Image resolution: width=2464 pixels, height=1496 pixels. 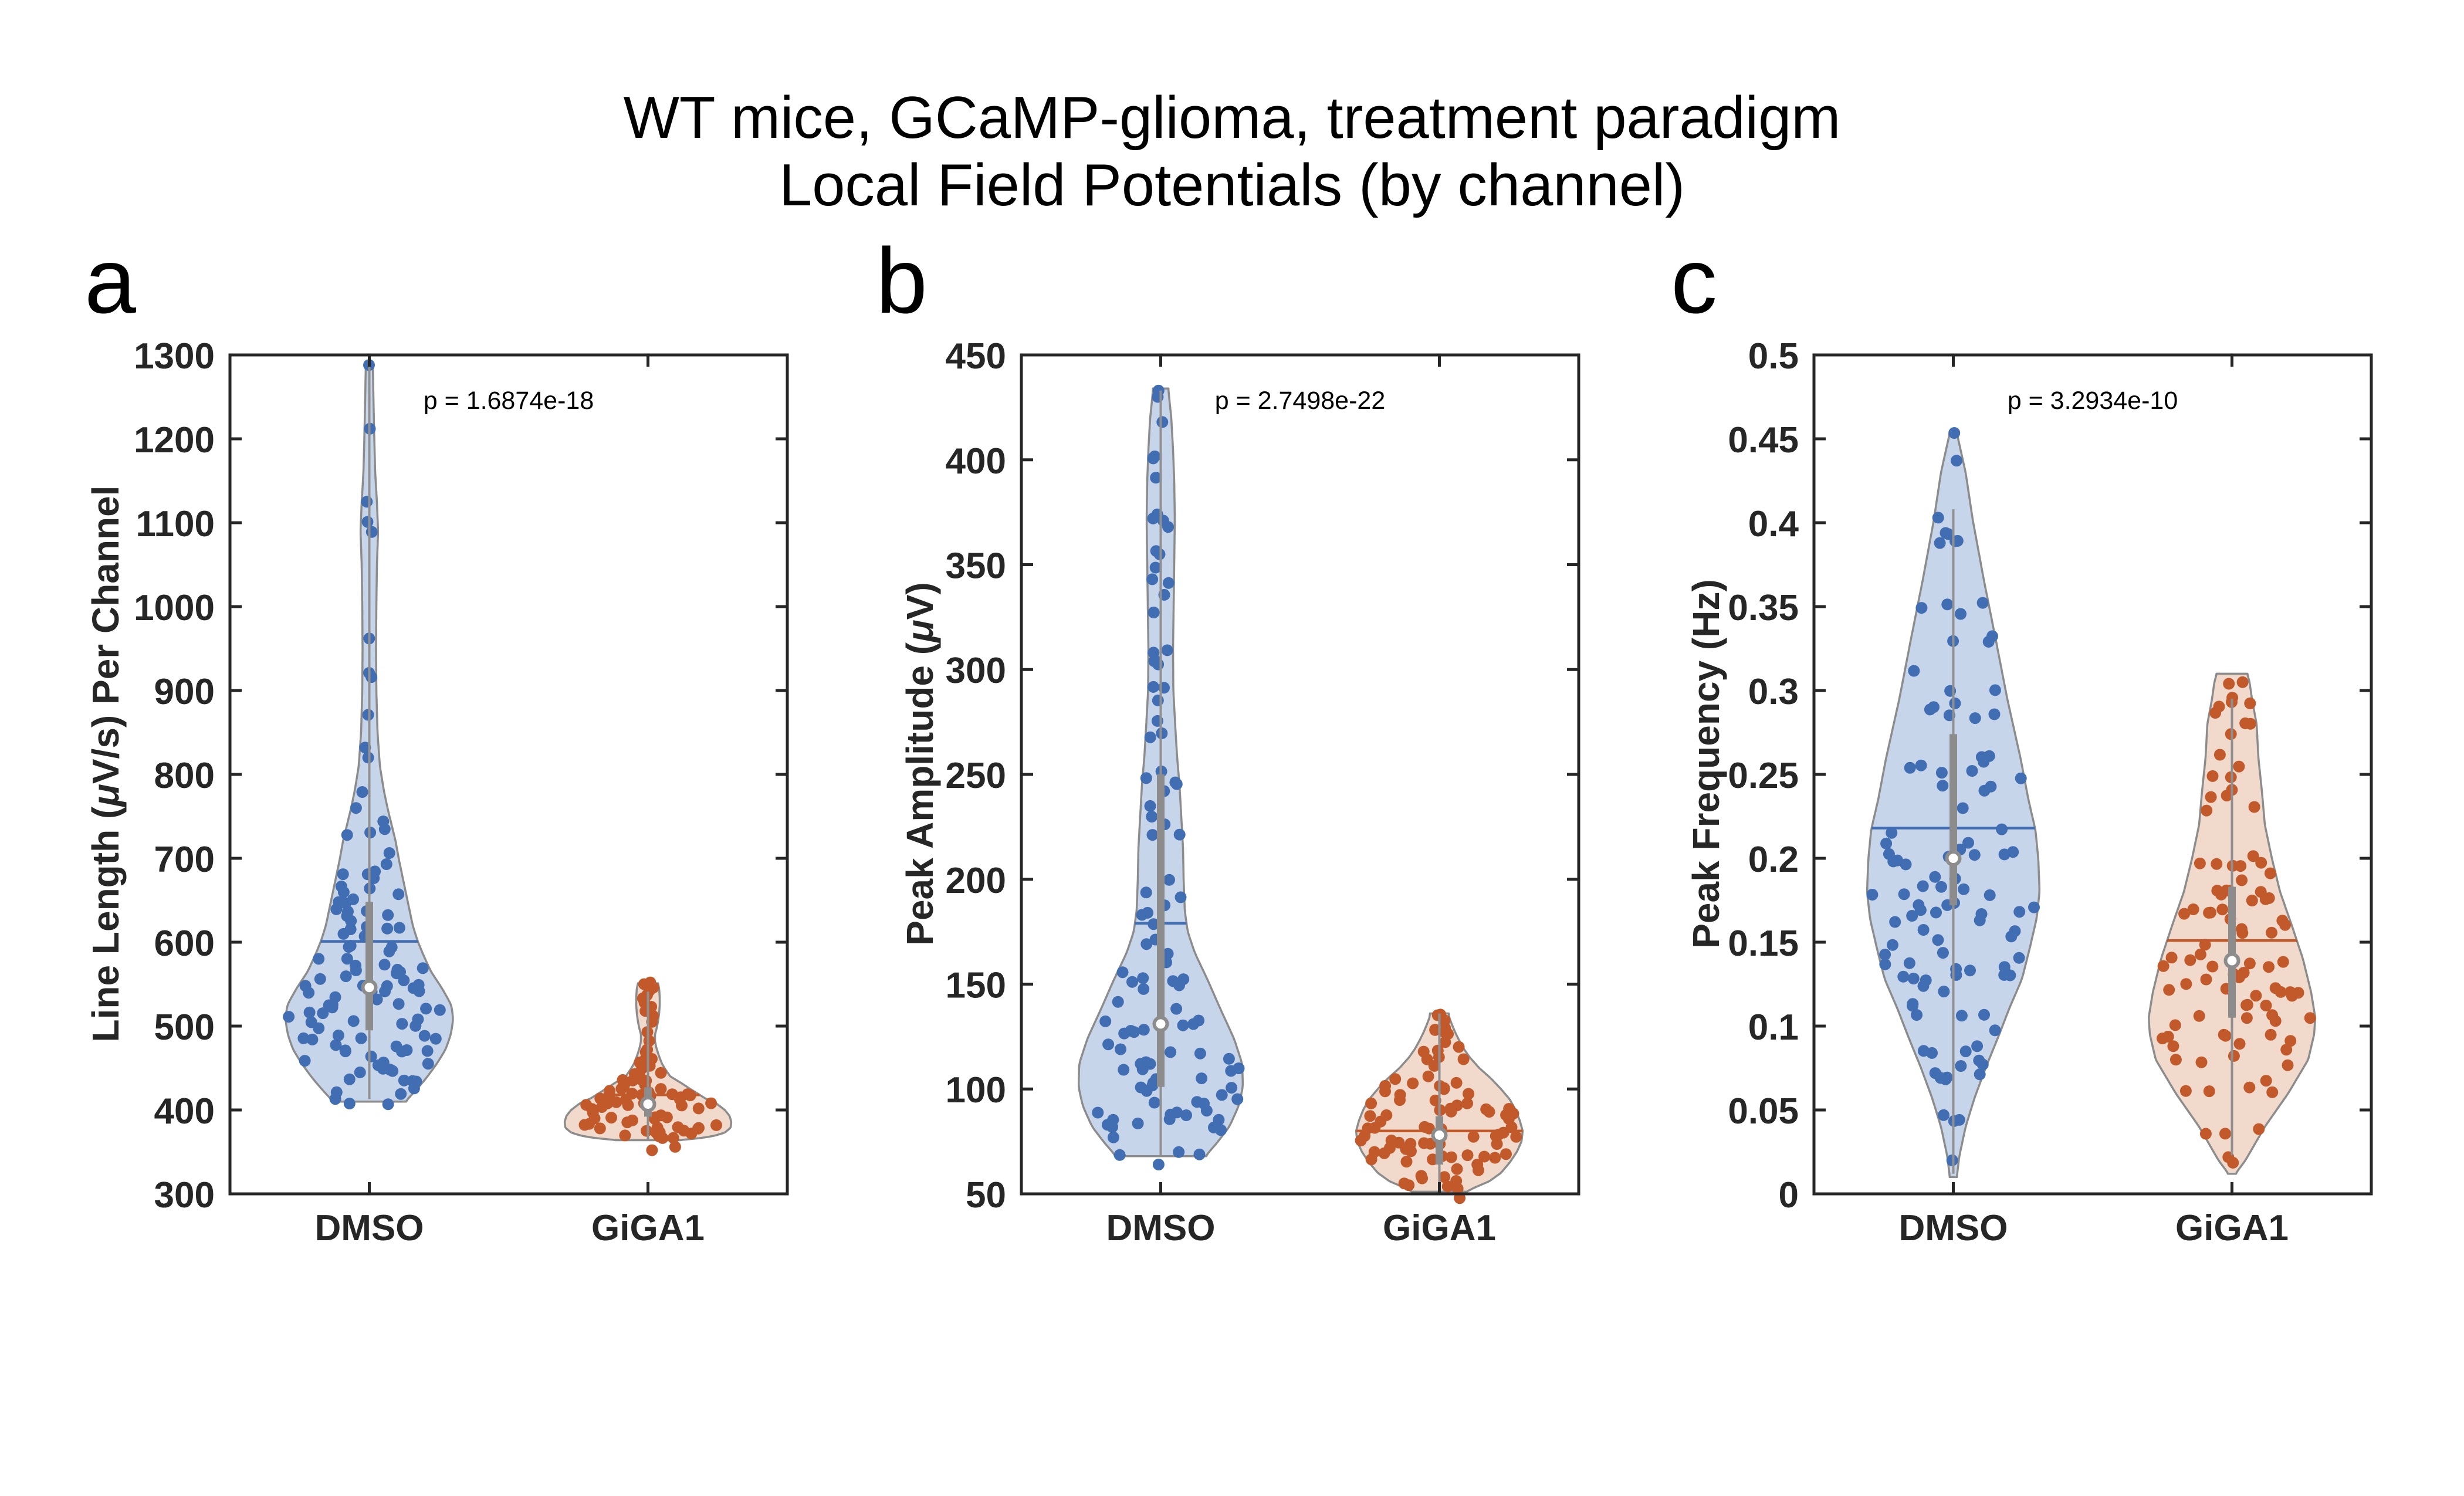 What do you see at coordinates (106, 764) in the screenshot?
I see `svg-text: Line Length (μV/s) Per Channel` at bounding box center [106, 764].